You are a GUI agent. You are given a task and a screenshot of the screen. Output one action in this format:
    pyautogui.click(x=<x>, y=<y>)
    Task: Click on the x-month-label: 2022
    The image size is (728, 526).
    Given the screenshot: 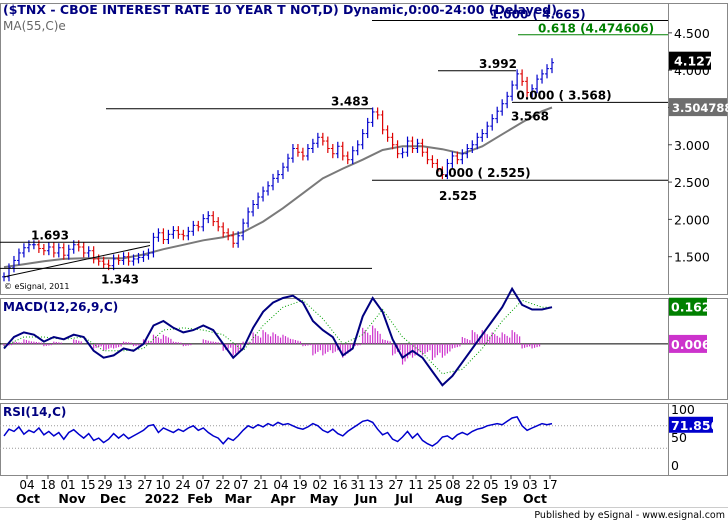 What is the action you would take?
    pyautogui.click(x=162, y=498)
    